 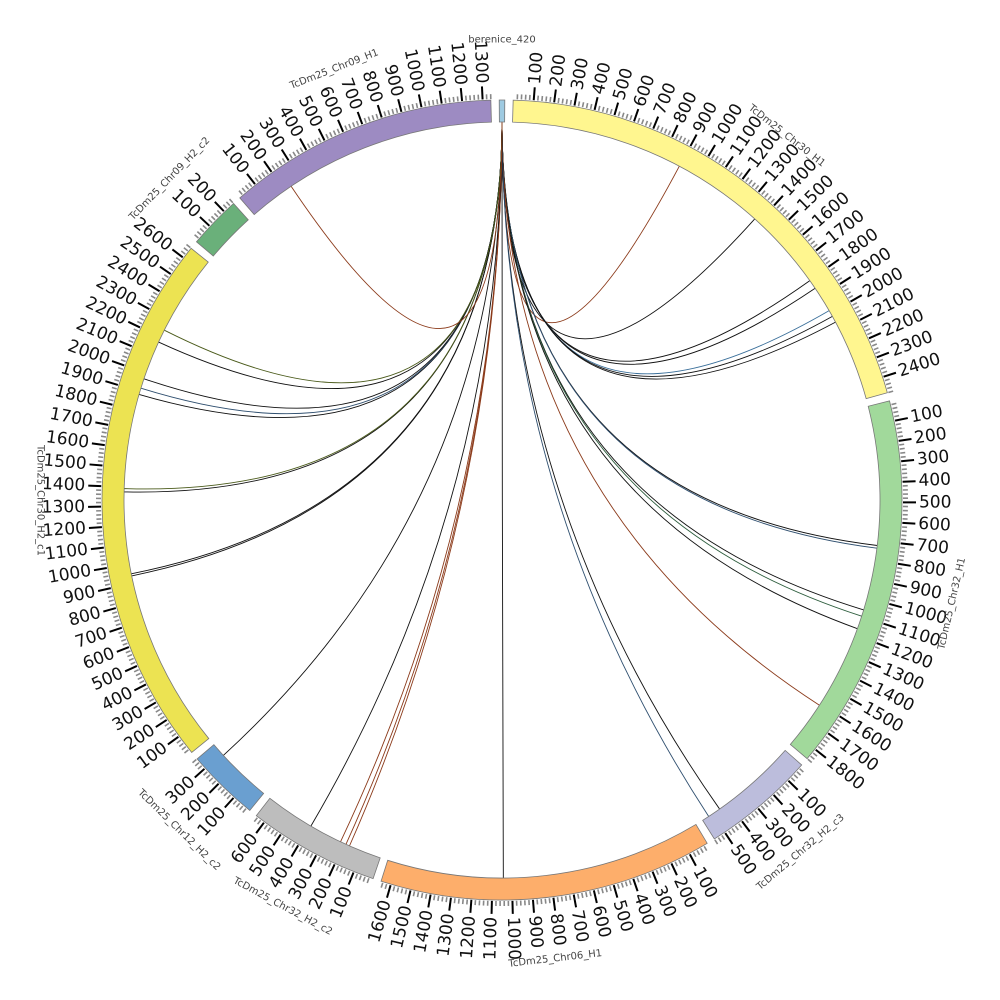 What do you see at coordinates (39, 500) in the screenshot?
I see `segment-label: TcDm25_Chr30_H2_c1` at bounding box center [39, 500].